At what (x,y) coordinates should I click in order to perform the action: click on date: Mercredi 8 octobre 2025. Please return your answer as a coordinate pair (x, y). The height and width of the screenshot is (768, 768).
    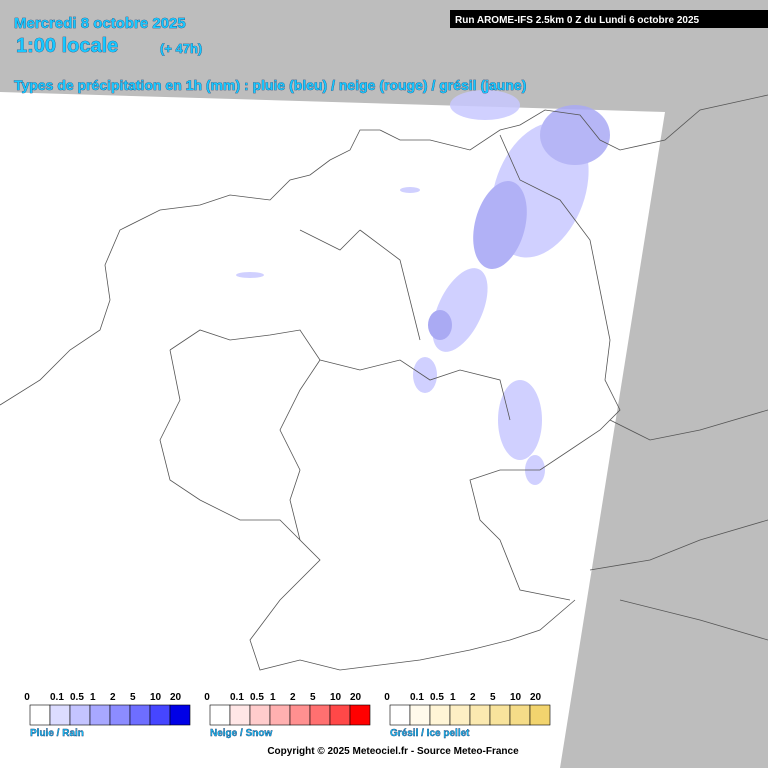
    Looking at the image, I should click on (100, 23).